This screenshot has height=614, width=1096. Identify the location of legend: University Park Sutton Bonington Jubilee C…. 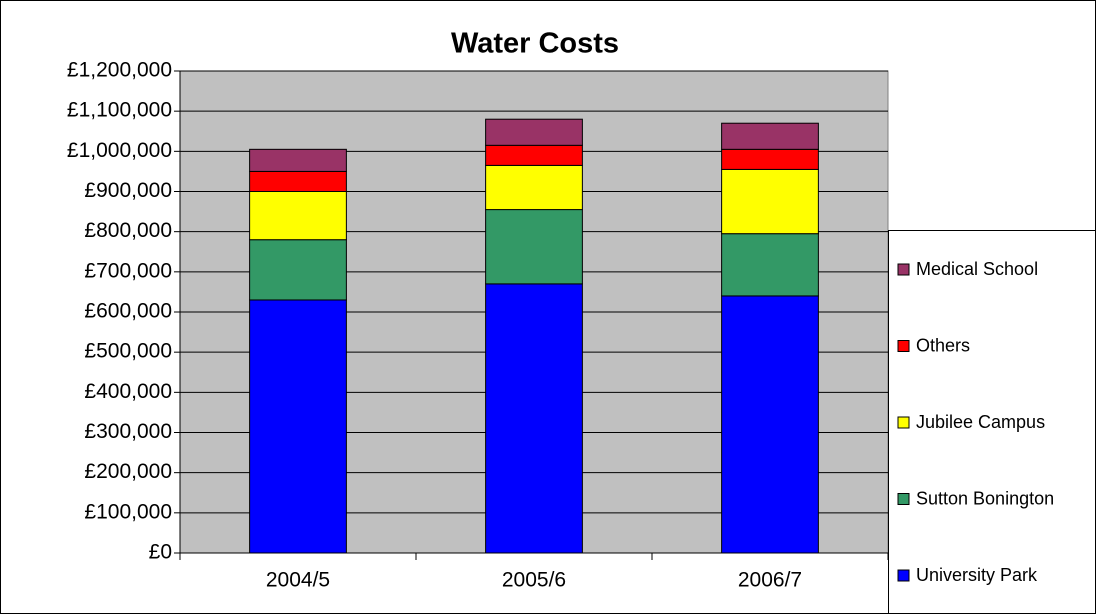
(992, 422).